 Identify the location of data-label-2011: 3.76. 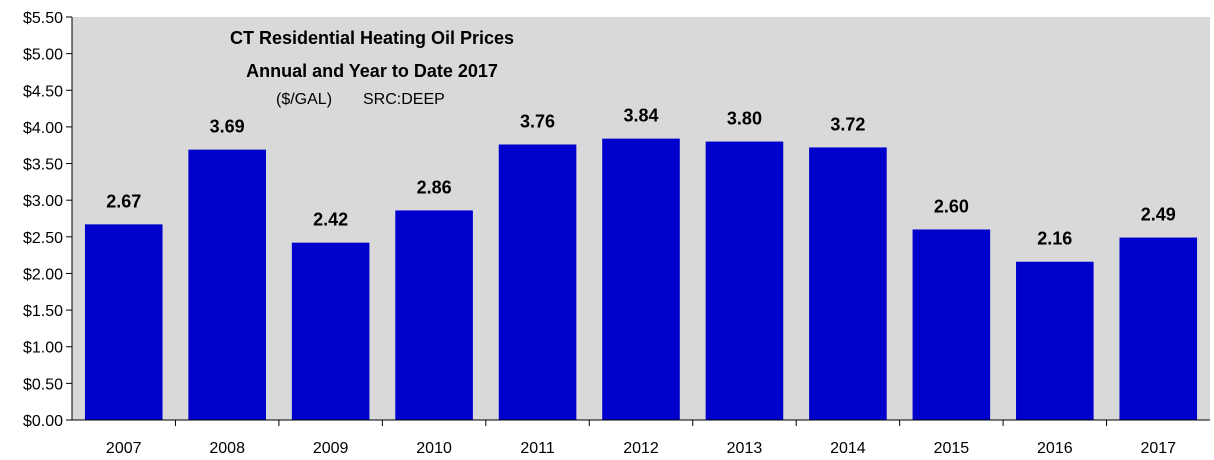
(537, 121).